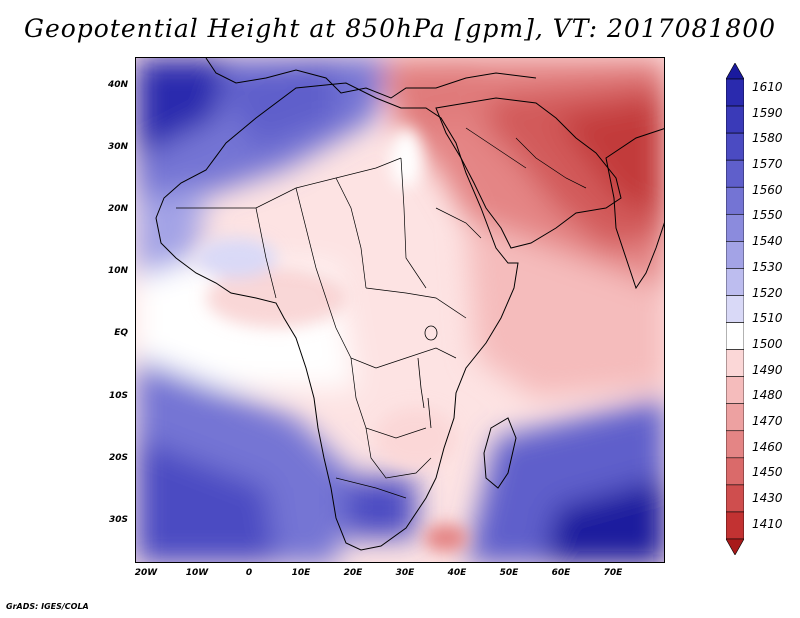  Describe the element at coordinates (767, 164) in the screenshot. I see `colorbar-label: 1570` at that location.